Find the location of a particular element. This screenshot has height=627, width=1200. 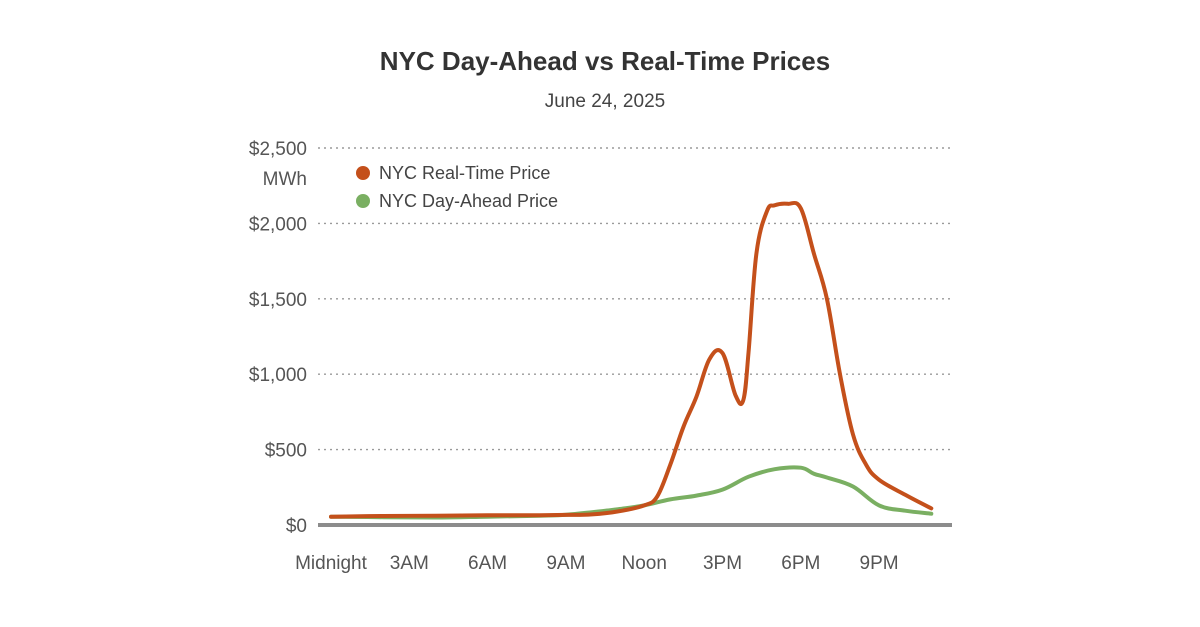

legend: NYC Real-Time Price NYC Day-Ahead Price is located at coordinates (457, 187).